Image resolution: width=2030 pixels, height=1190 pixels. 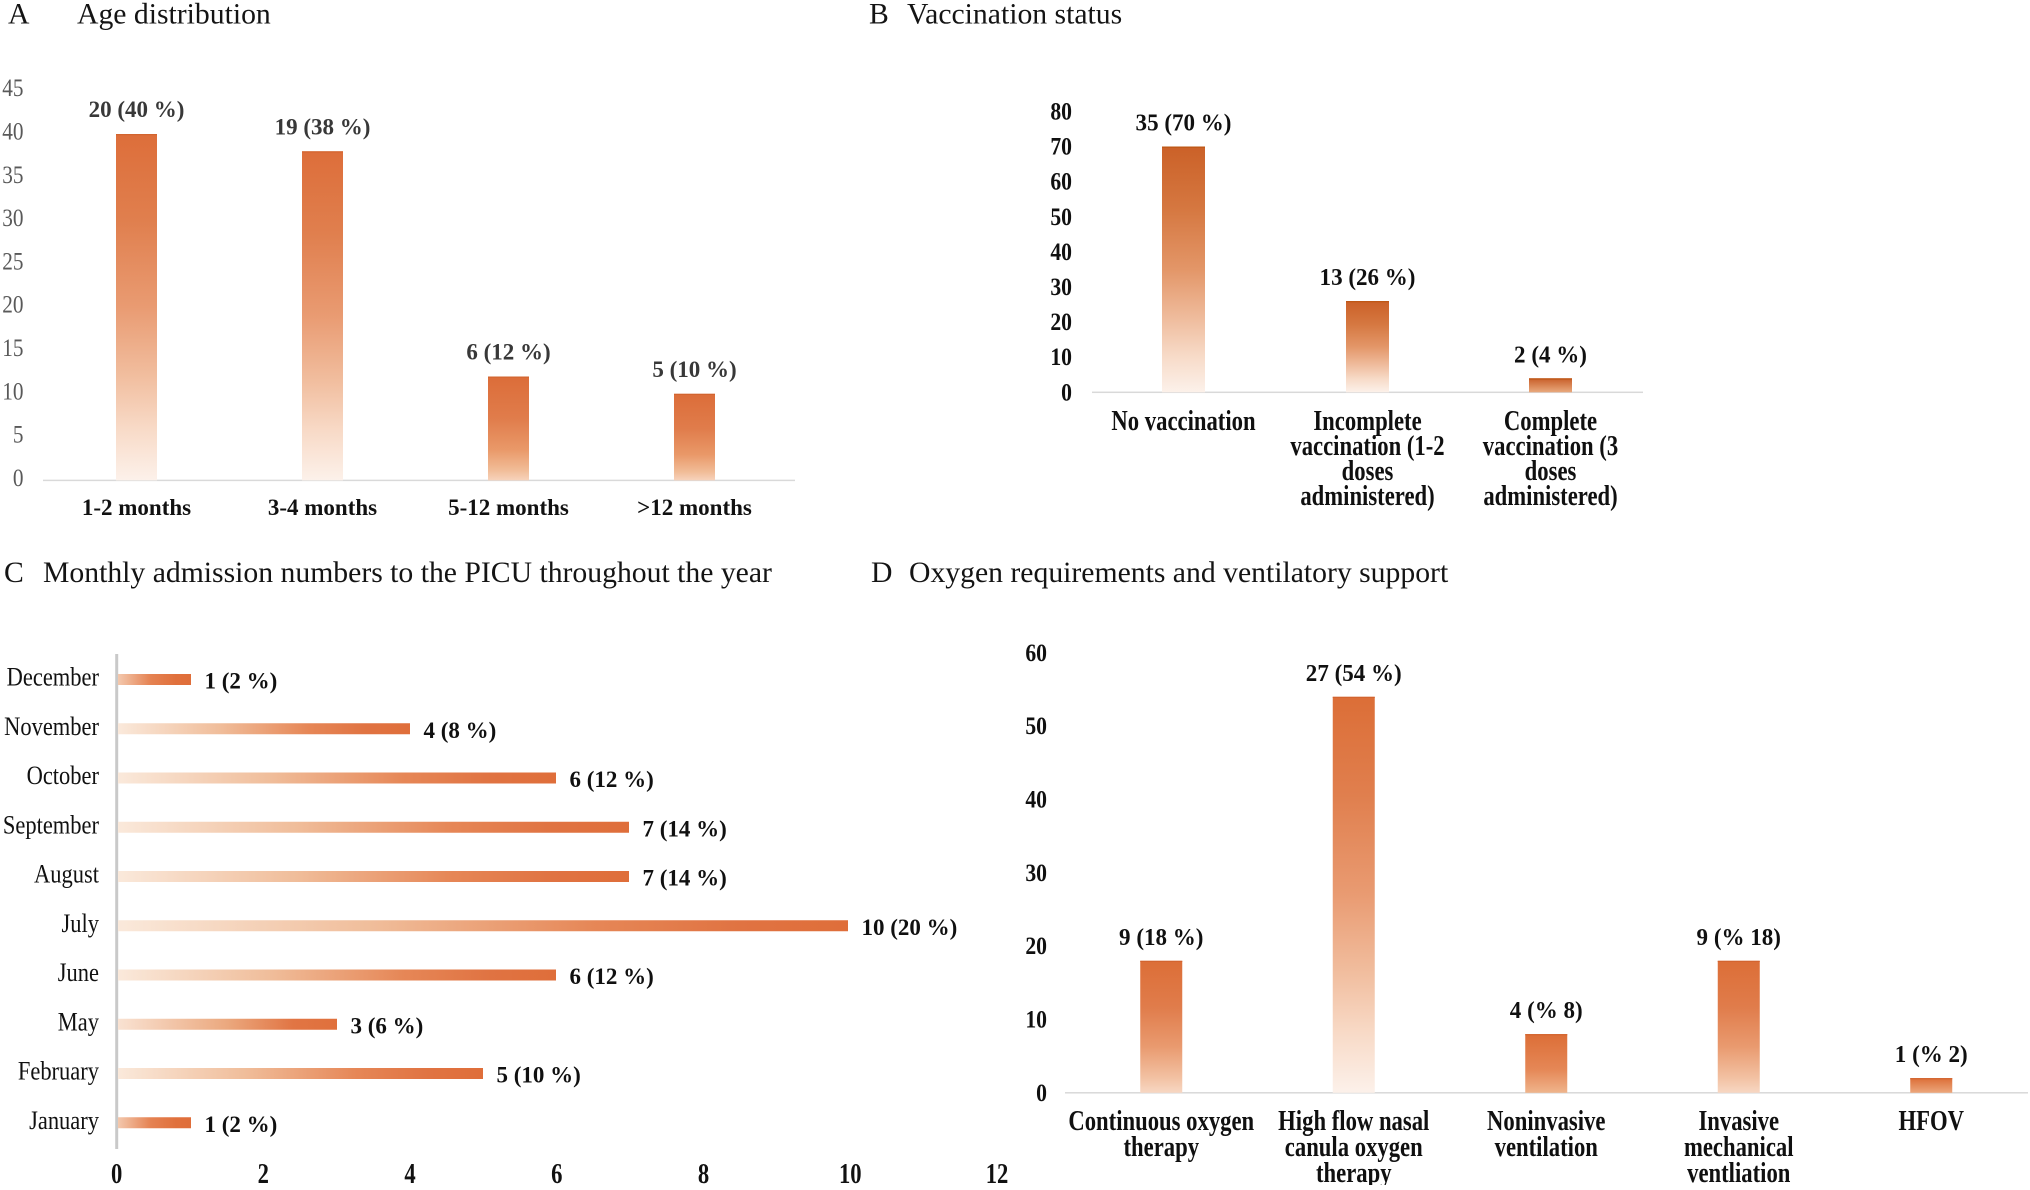 What do you see at coordinates (1546, 1011) in the screenshot?
I see `svg-text: 4 (% 8)` at bounding box center [1546, 1011].